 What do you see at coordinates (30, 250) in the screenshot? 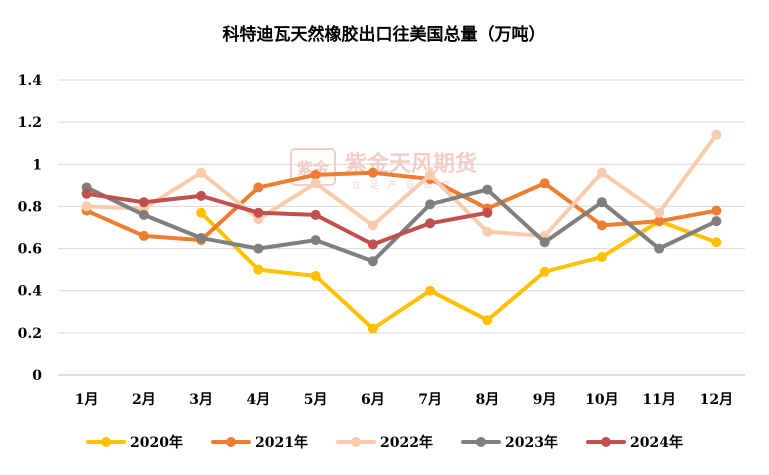
I see `y-tick-label: 0.6` at bounding box center [30, 250].